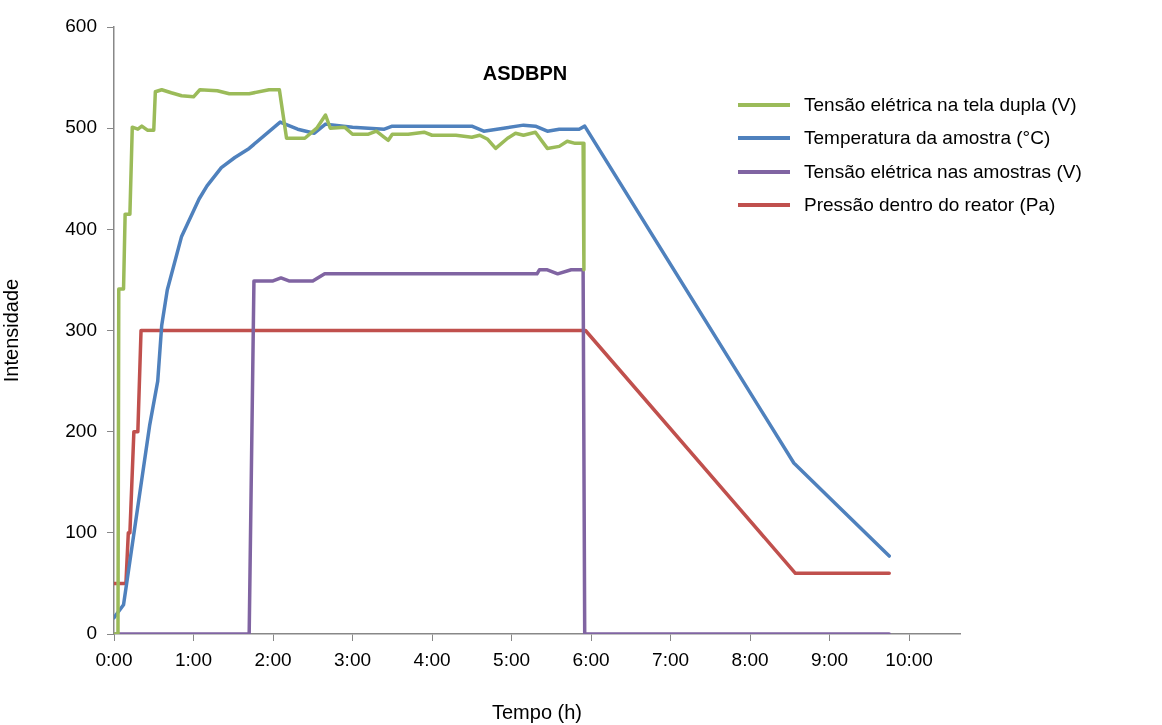 The width and height of the screenshot is (1162, 725). I want to click on y-axis-title: Intensidade, so click(11, 330).